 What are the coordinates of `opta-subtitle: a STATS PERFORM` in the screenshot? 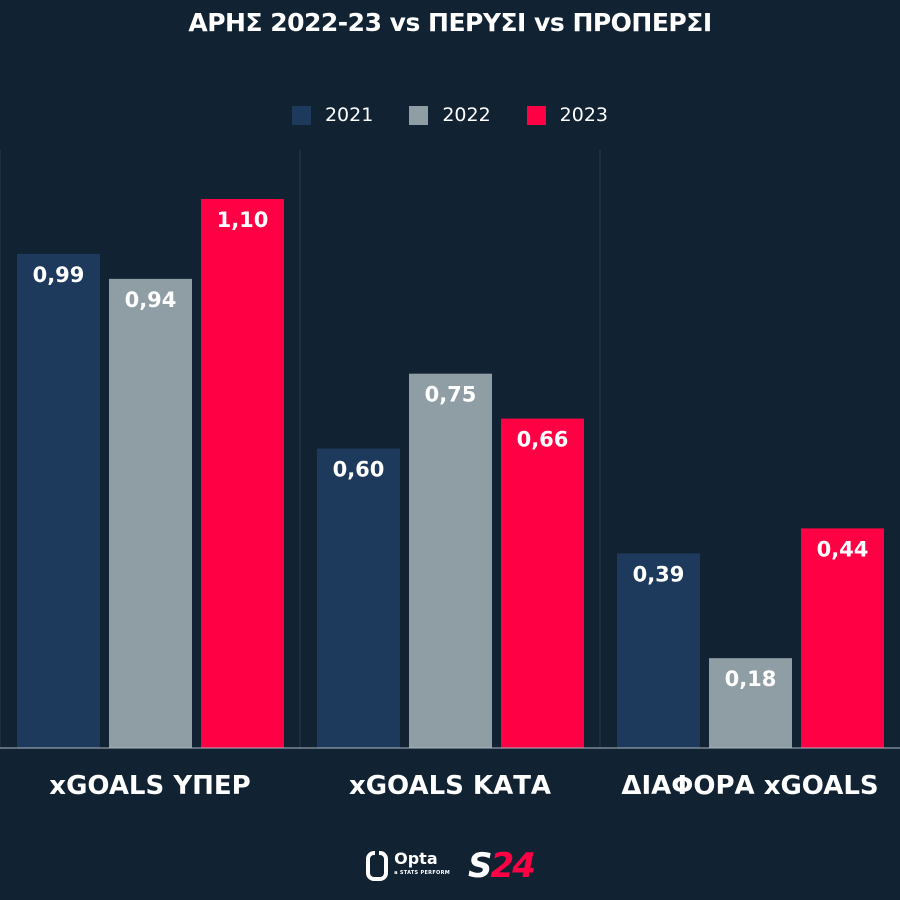 It's located at (422, 873).